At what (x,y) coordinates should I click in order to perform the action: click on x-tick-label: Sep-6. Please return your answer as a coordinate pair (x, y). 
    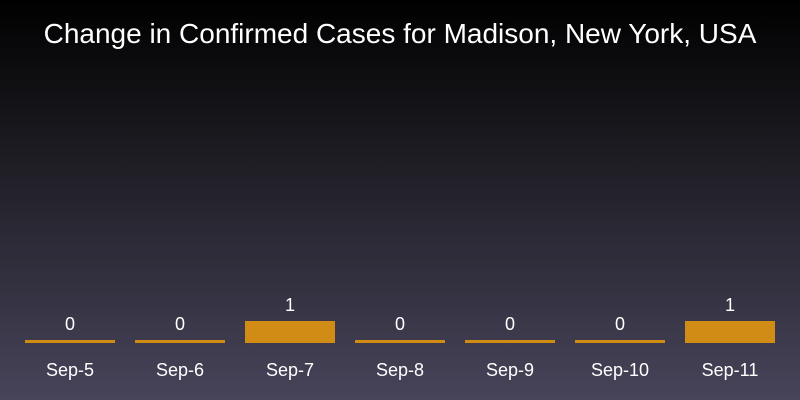
    Looking at the image, I should click on (180, 370).